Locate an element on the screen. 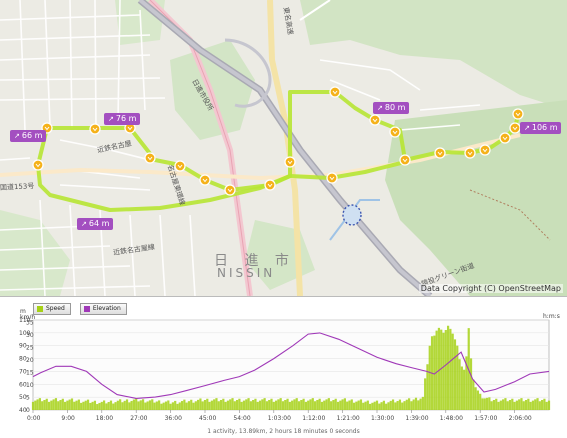 Image resolution: width=567 pixels, height=438 pixels. y-left-tick-label: 100 is located at coordinates (25, 333).